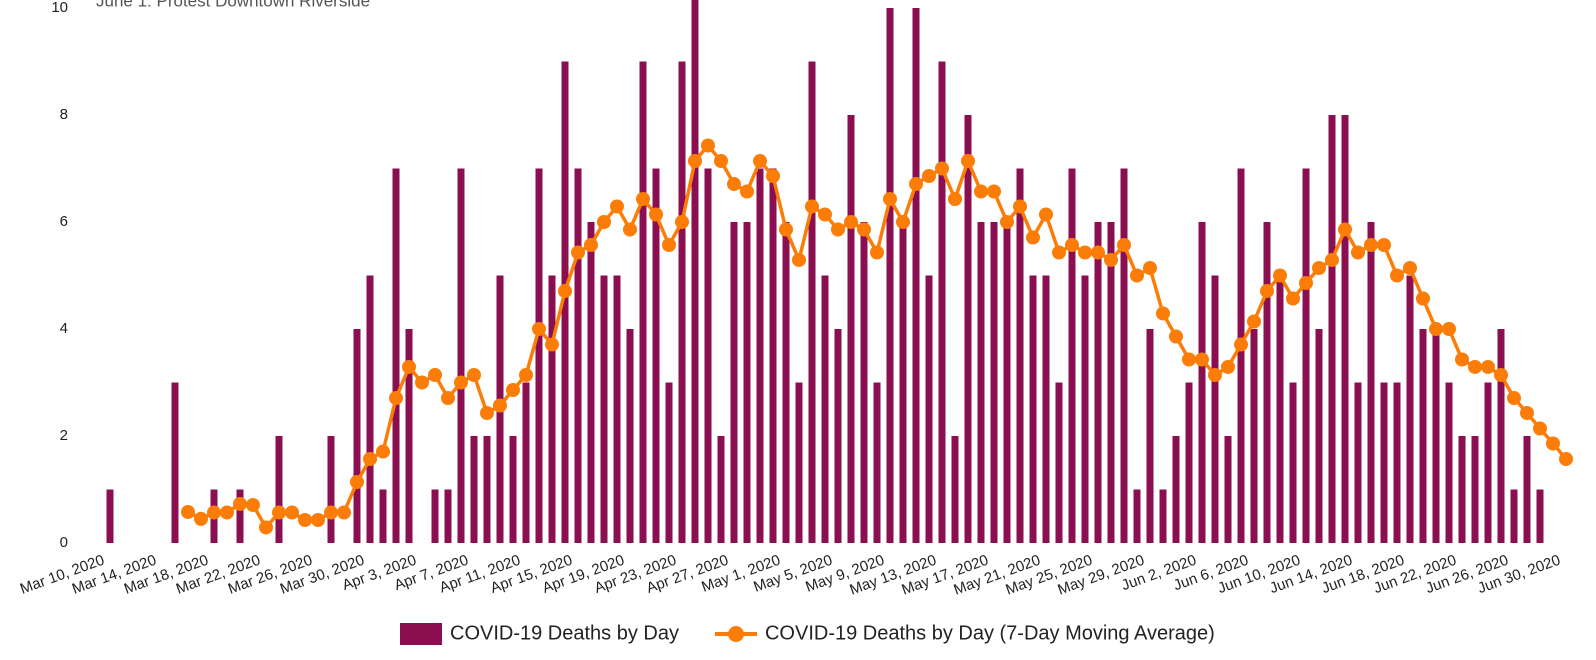  What do you see at coordinates (59, 8) in the screenshot?
I see `y-tick-label: 10` at bounding box center [59, 8].